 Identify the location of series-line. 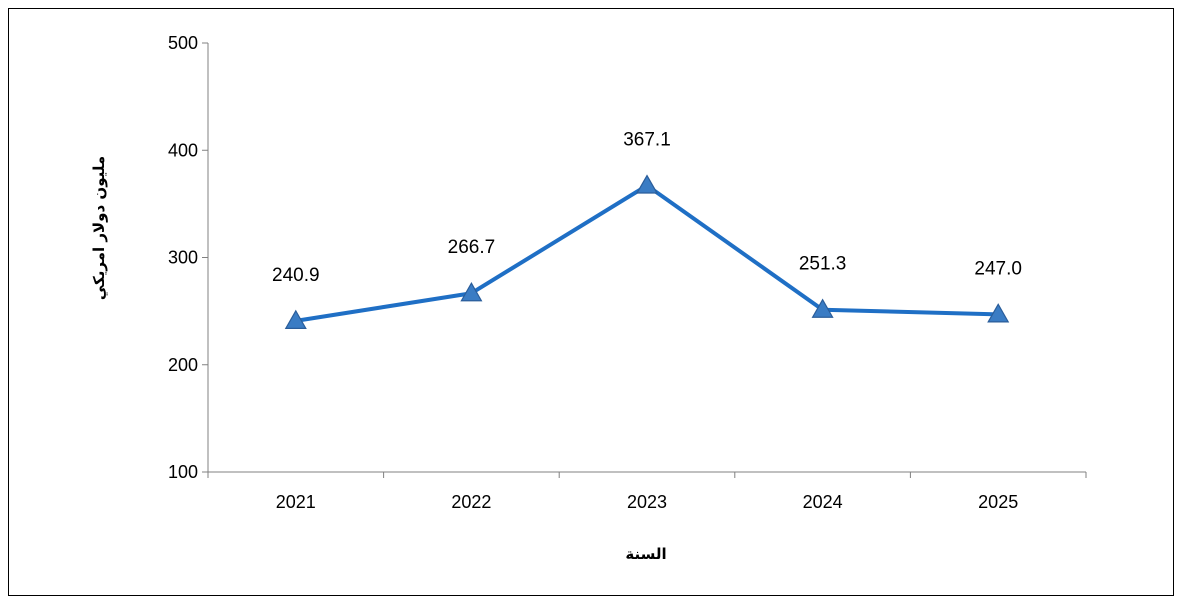
(647, 253).